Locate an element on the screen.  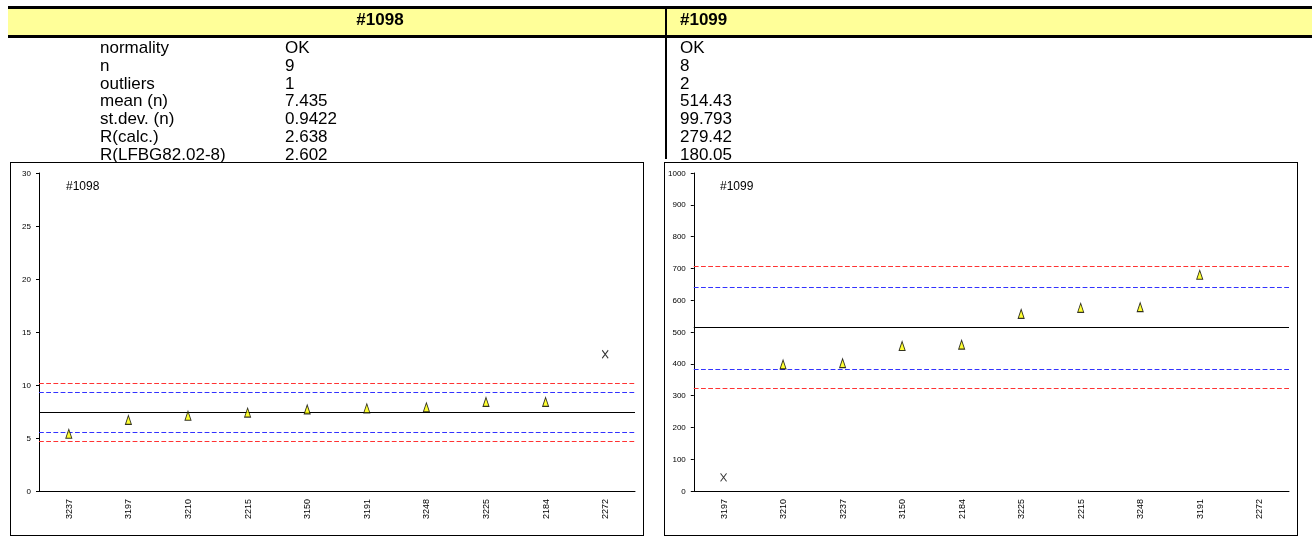
y-tick-label: 15 is located at coordinates (27, 332).